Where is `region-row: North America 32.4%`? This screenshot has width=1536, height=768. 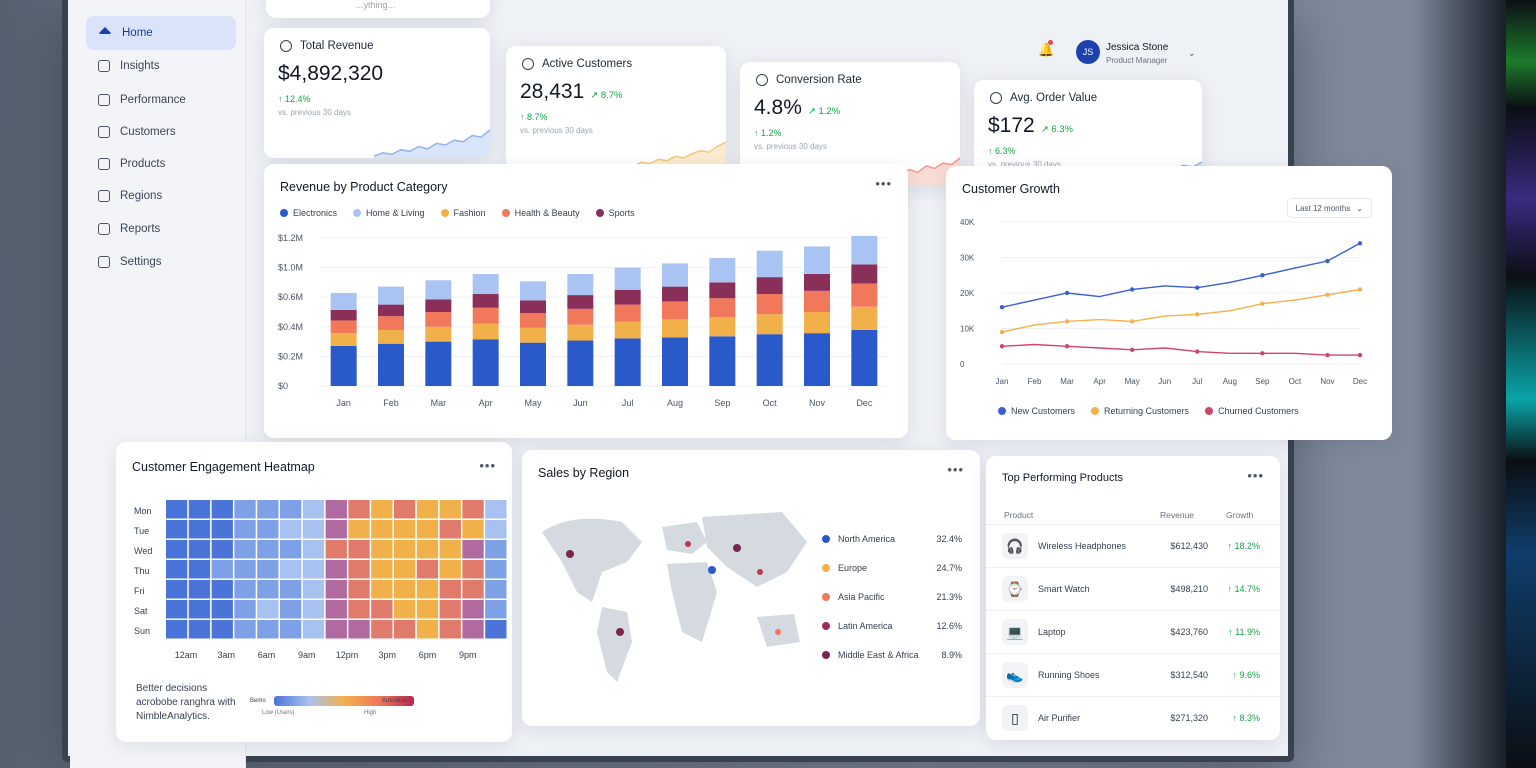
region-row: North America 32.4% is located at coordinates (892, 539).